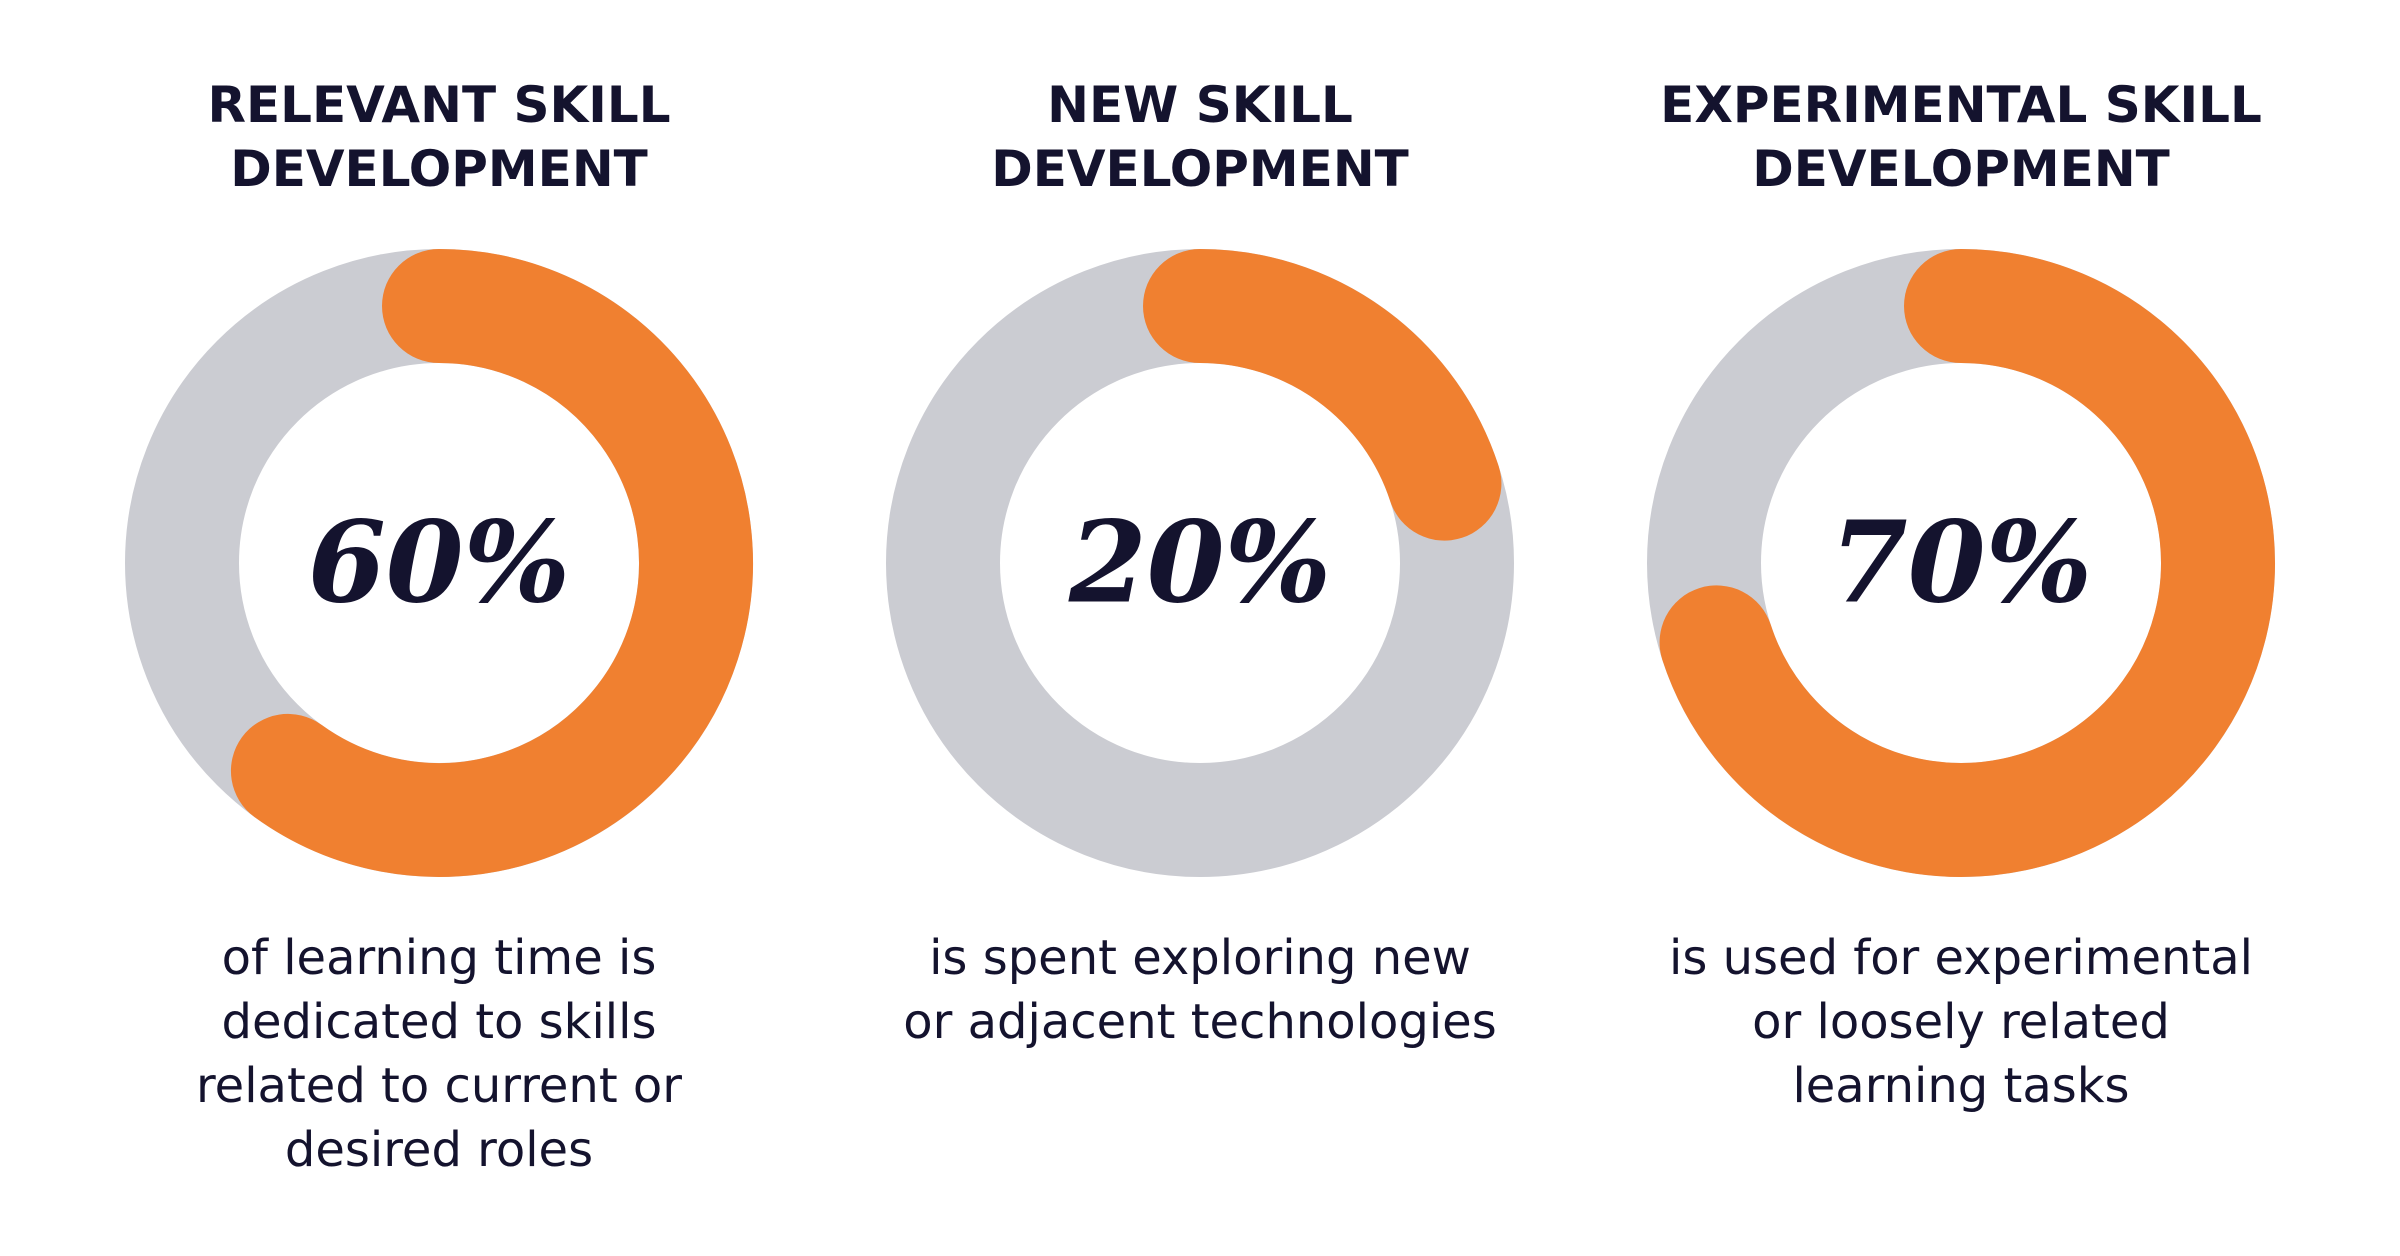  What do you see at coordinates (1961, 105) in the screenshot?
I see `gauge-title: EXPERIMENTAL SKILL` at bounding box center [1961, 105].